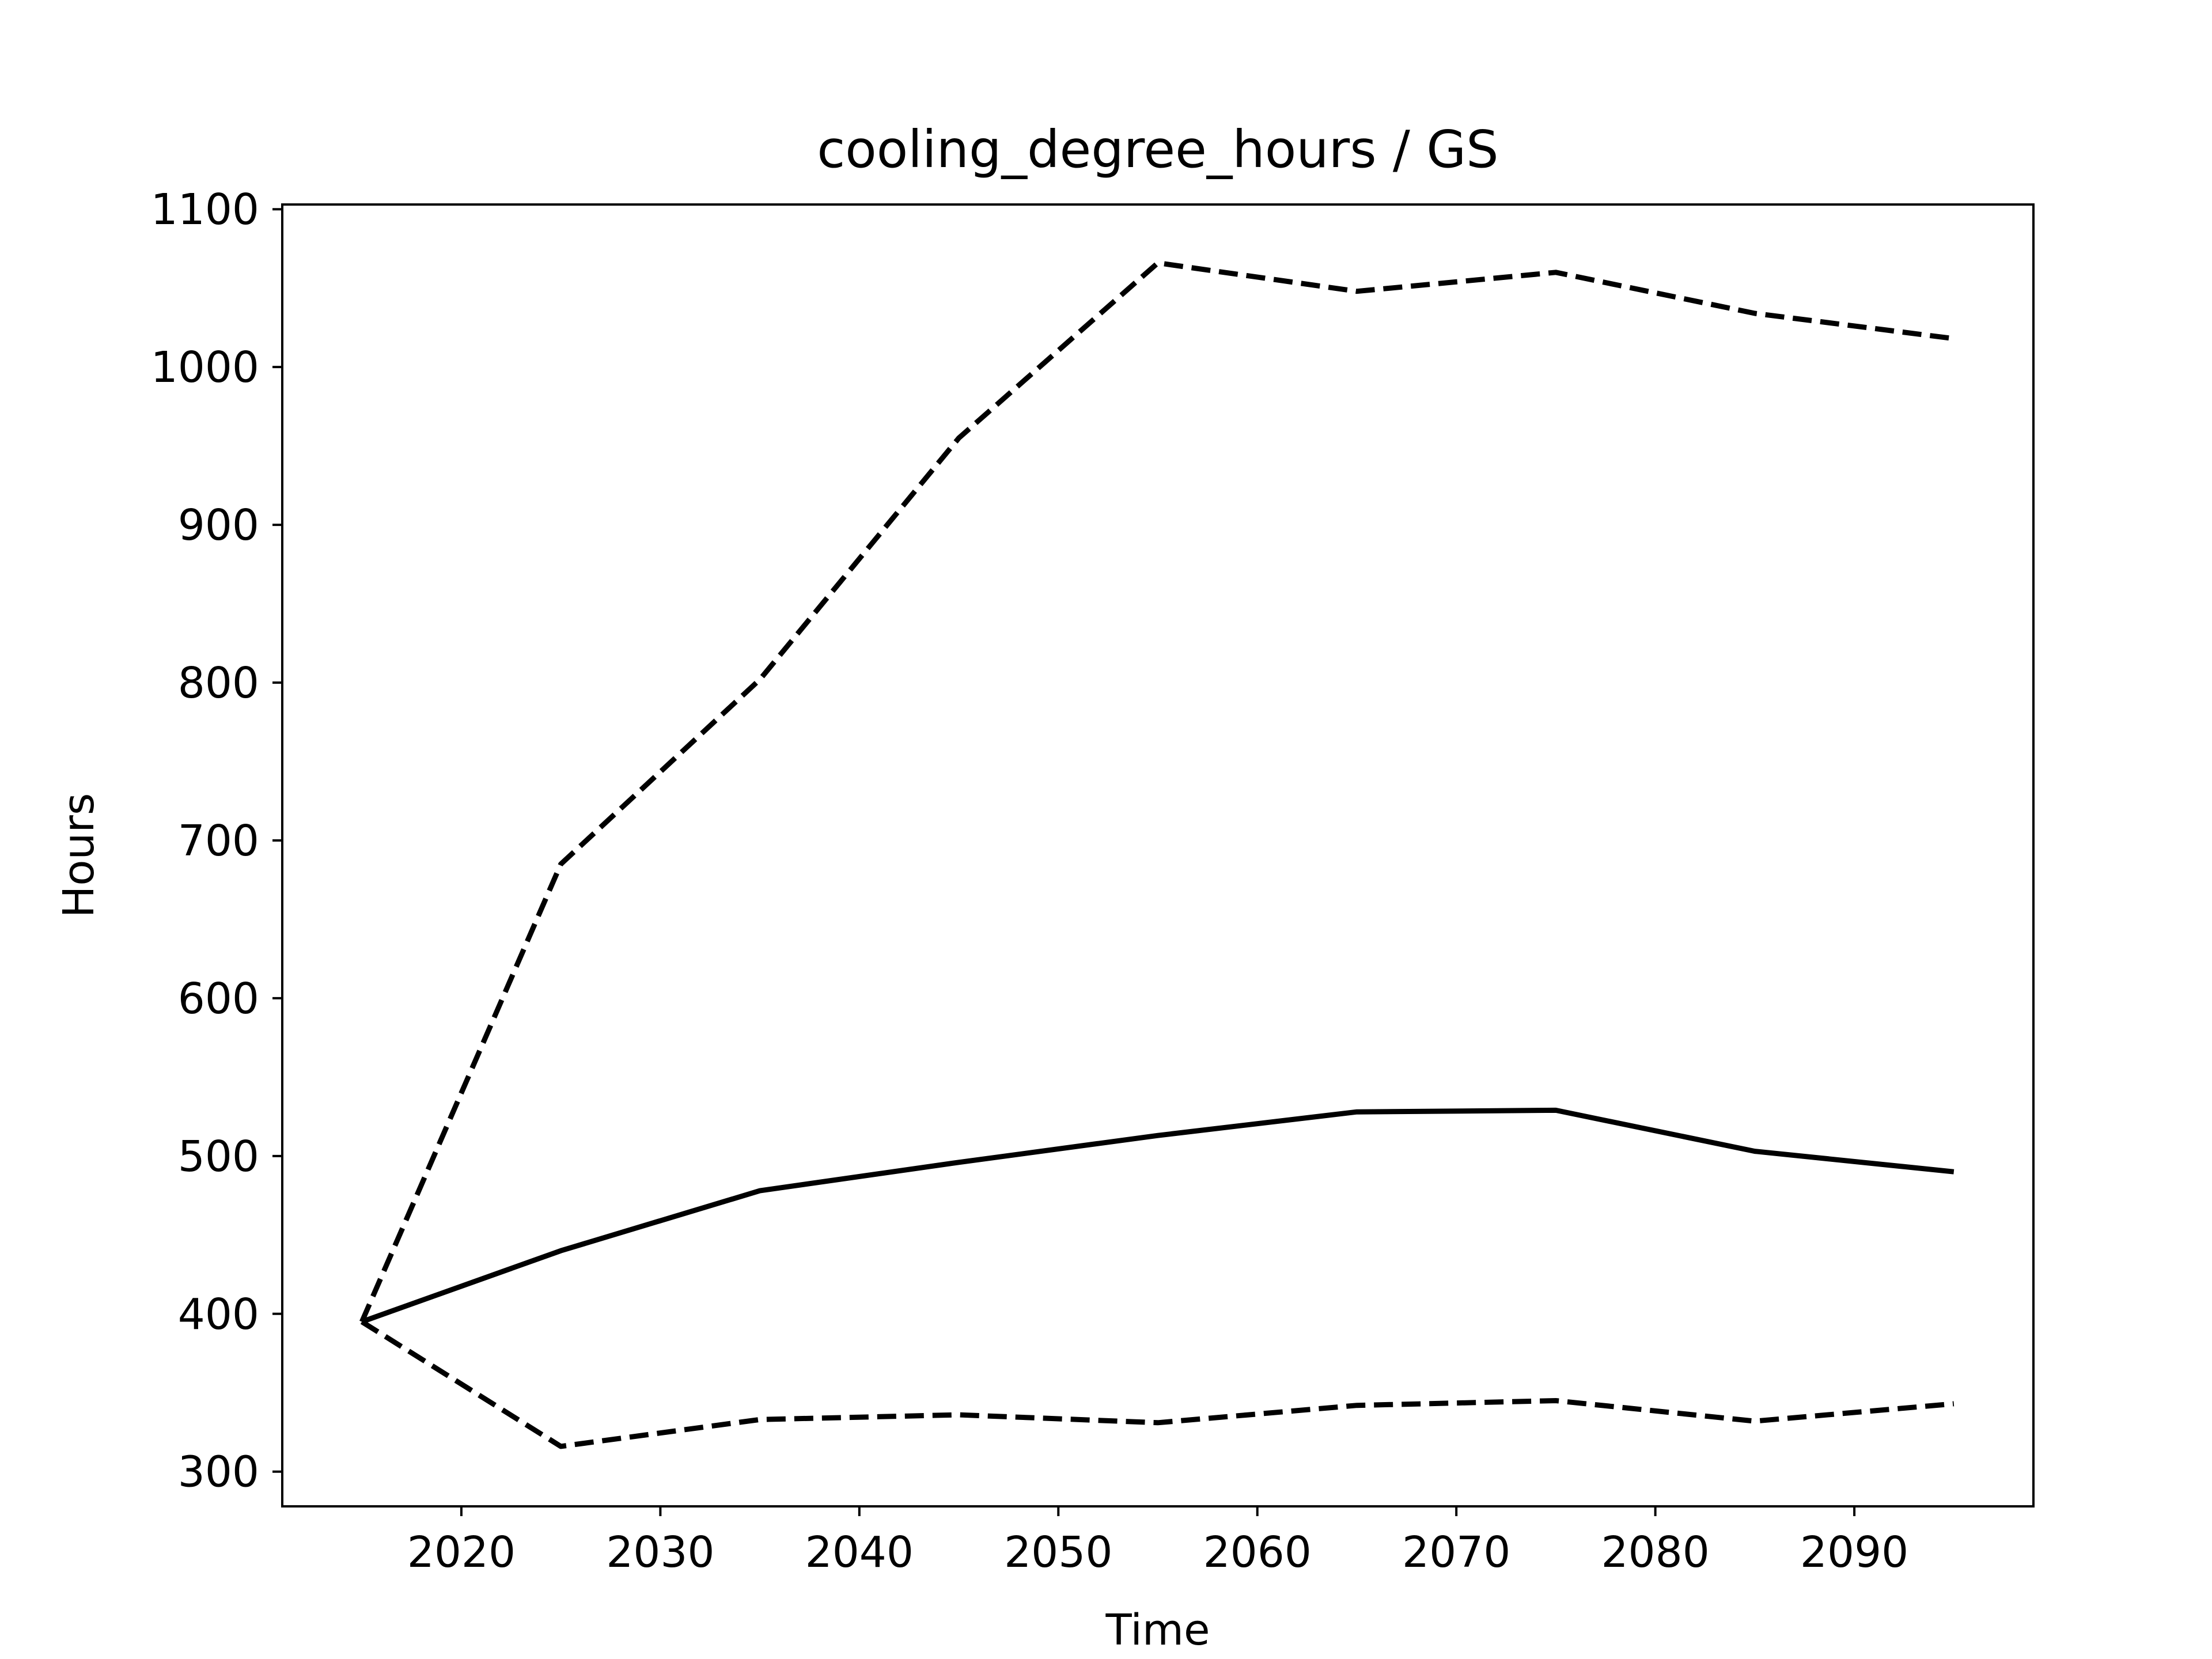  I want to click on y-tick-label: 1000, so click(205, 367).